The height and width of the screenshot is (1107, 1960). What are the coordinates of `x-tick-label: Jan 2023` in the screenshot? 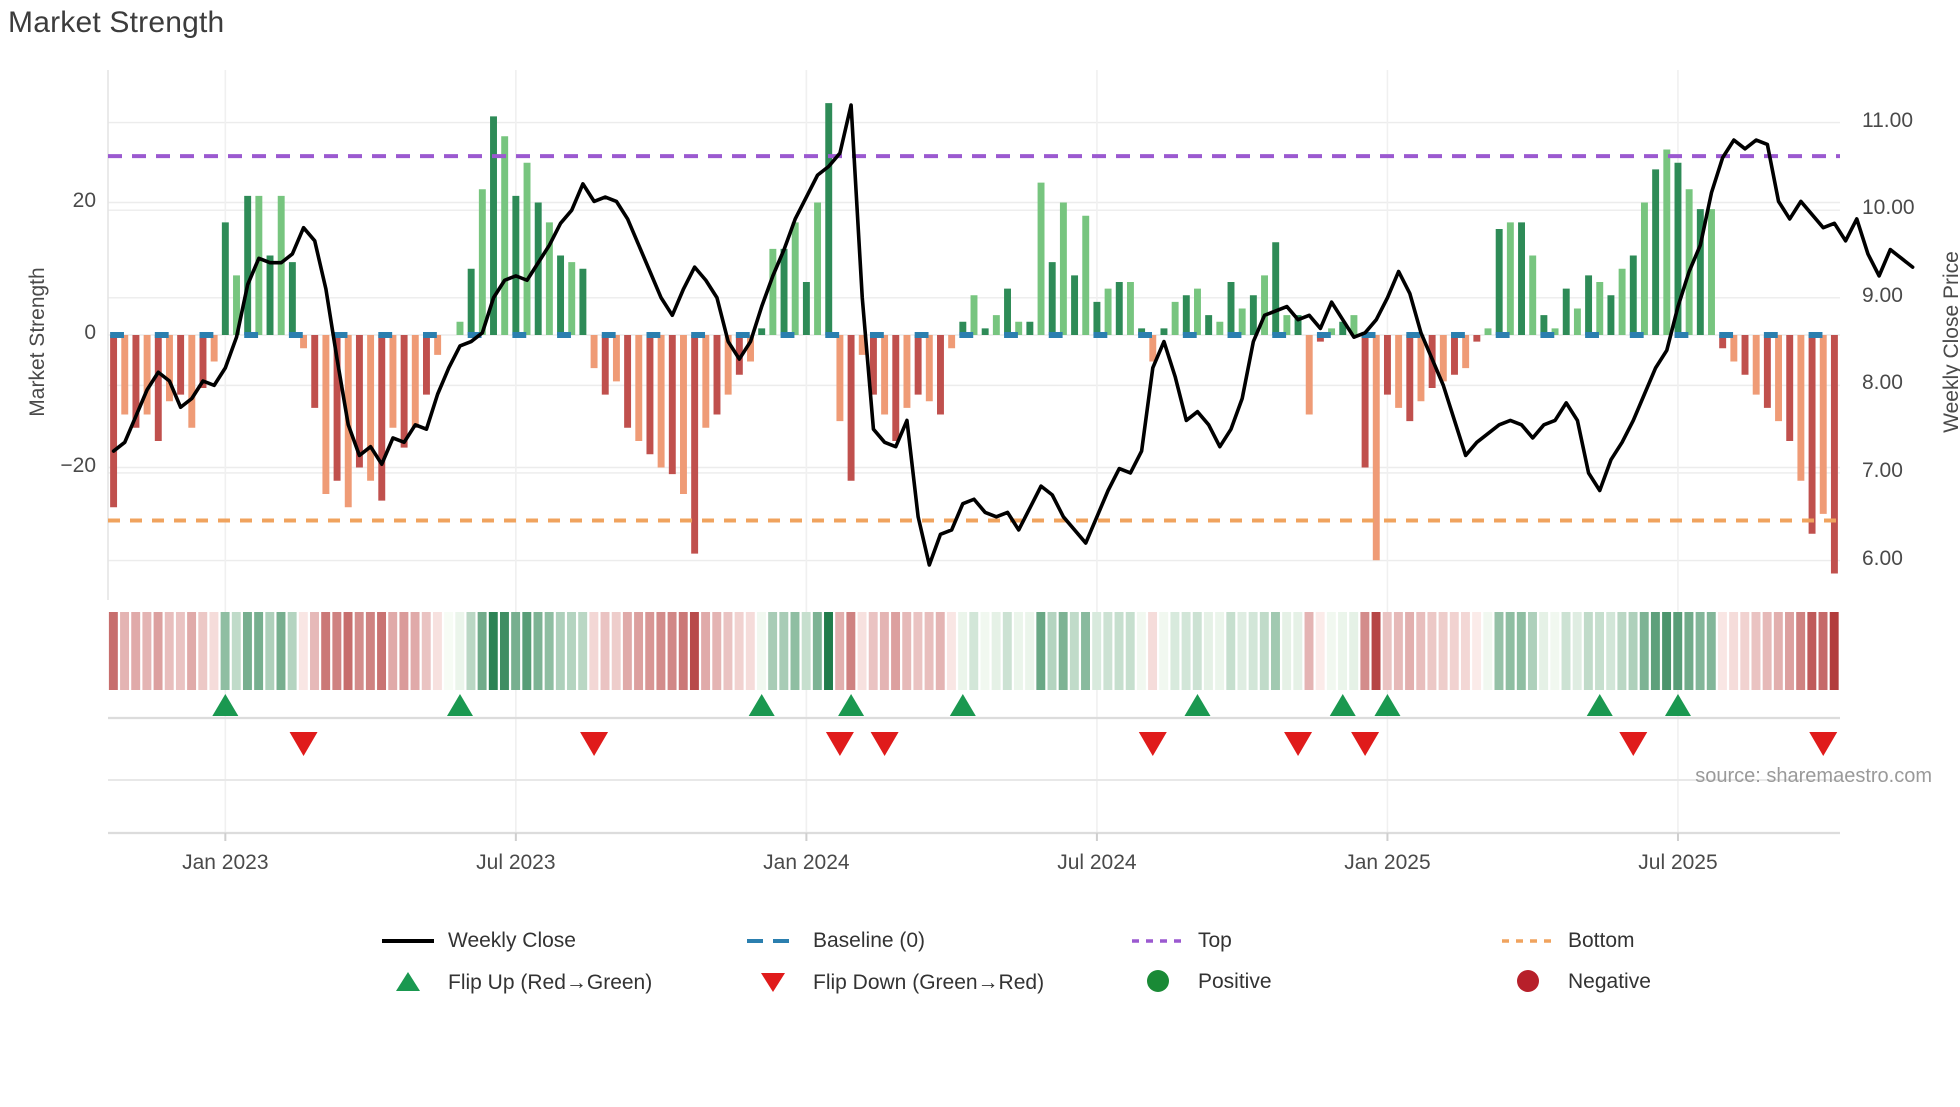 It's located at (225, 862).